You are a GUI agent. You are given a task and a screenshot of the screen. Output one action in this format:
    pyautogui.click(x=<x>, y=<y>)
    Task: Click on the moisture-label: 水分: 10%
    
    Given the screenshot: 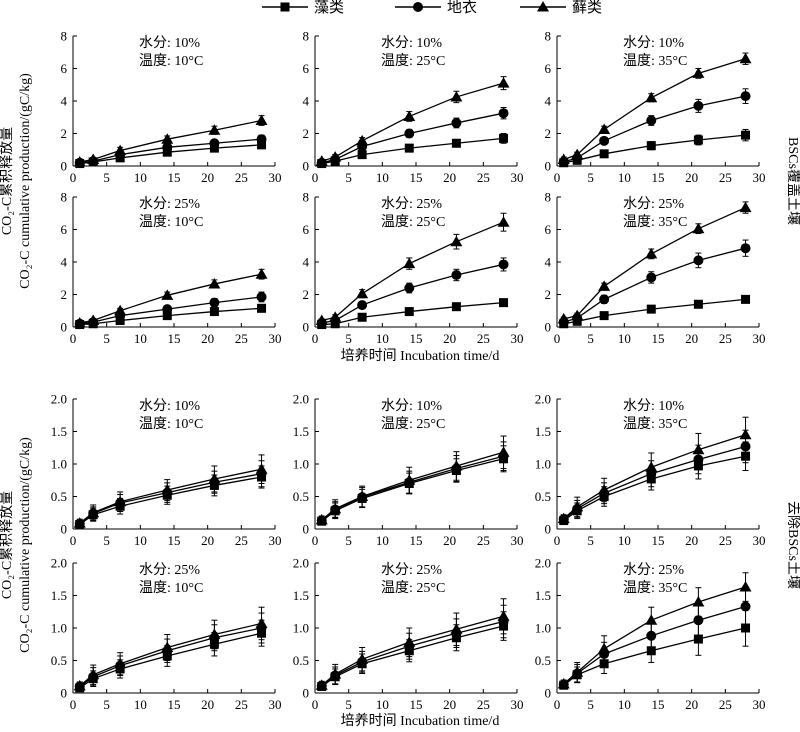 What is the action you would take?
    pyautogui.click(x=411, y=43)
    